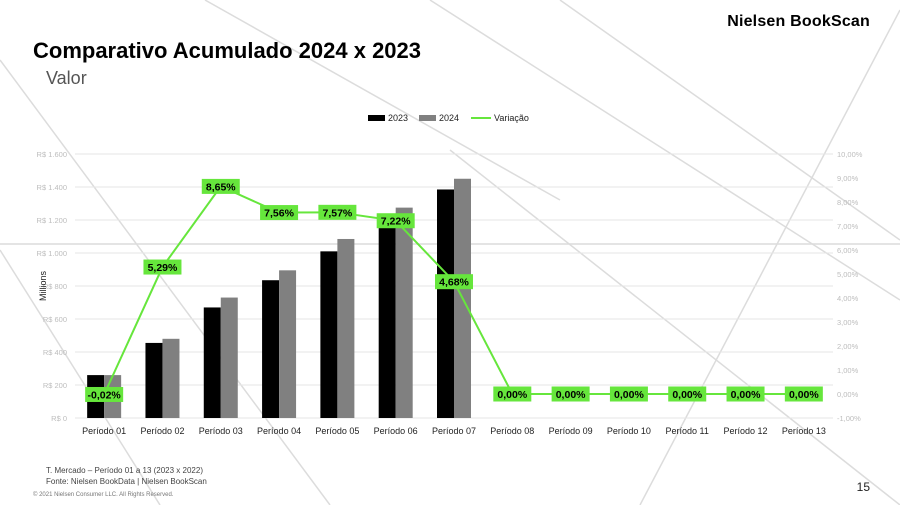 Image resolution: width=900 pixels, height=505 pixels. I want to click on data-label: 5,29%, so click(163, 268).